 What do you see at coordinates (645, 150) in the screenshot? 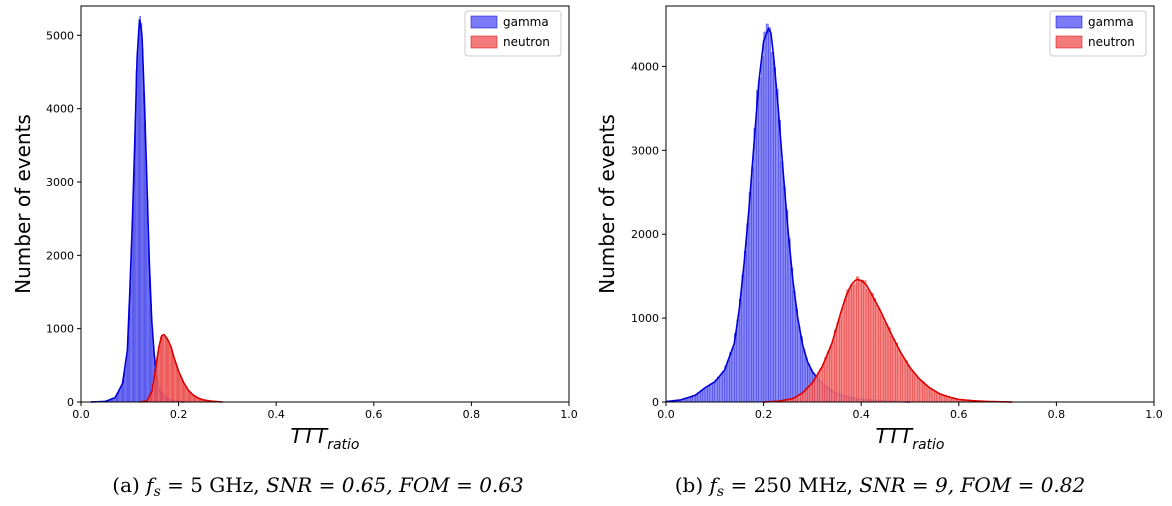
I see `panel-b-y-tick-label: 3000` at bounding box center [645, 150].